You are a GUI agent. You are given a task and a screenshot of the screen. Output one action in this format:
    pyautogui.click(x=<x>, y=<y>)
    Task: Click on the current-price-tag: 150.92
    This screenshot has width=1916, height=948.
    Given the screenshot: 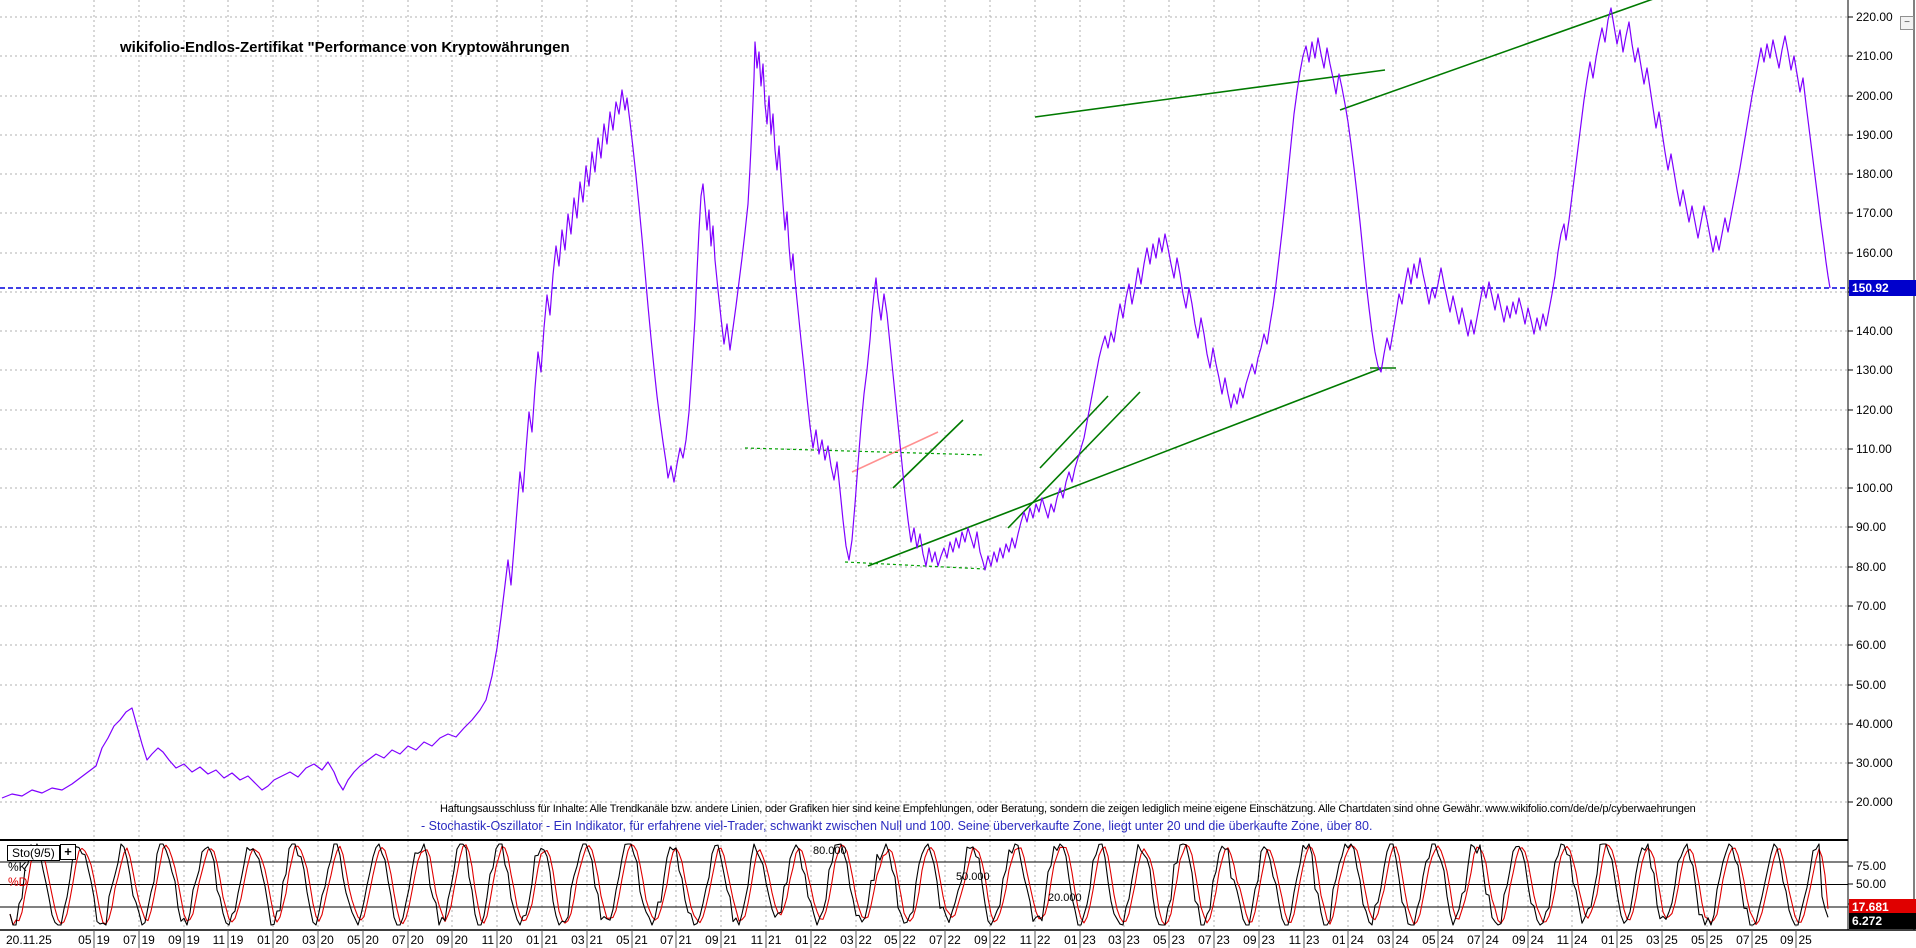 What is the action you would take?
    pyautogui.click(x=1882, y=288)
    